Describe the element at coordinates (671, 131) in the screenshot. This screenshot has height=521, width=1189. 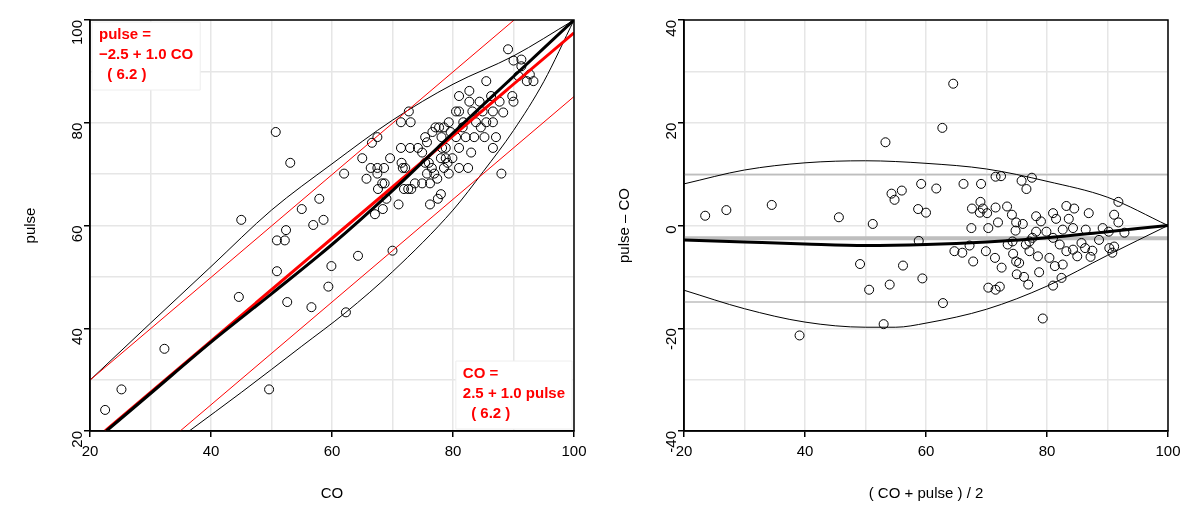
I see `y-tick-label: 20` at that location.